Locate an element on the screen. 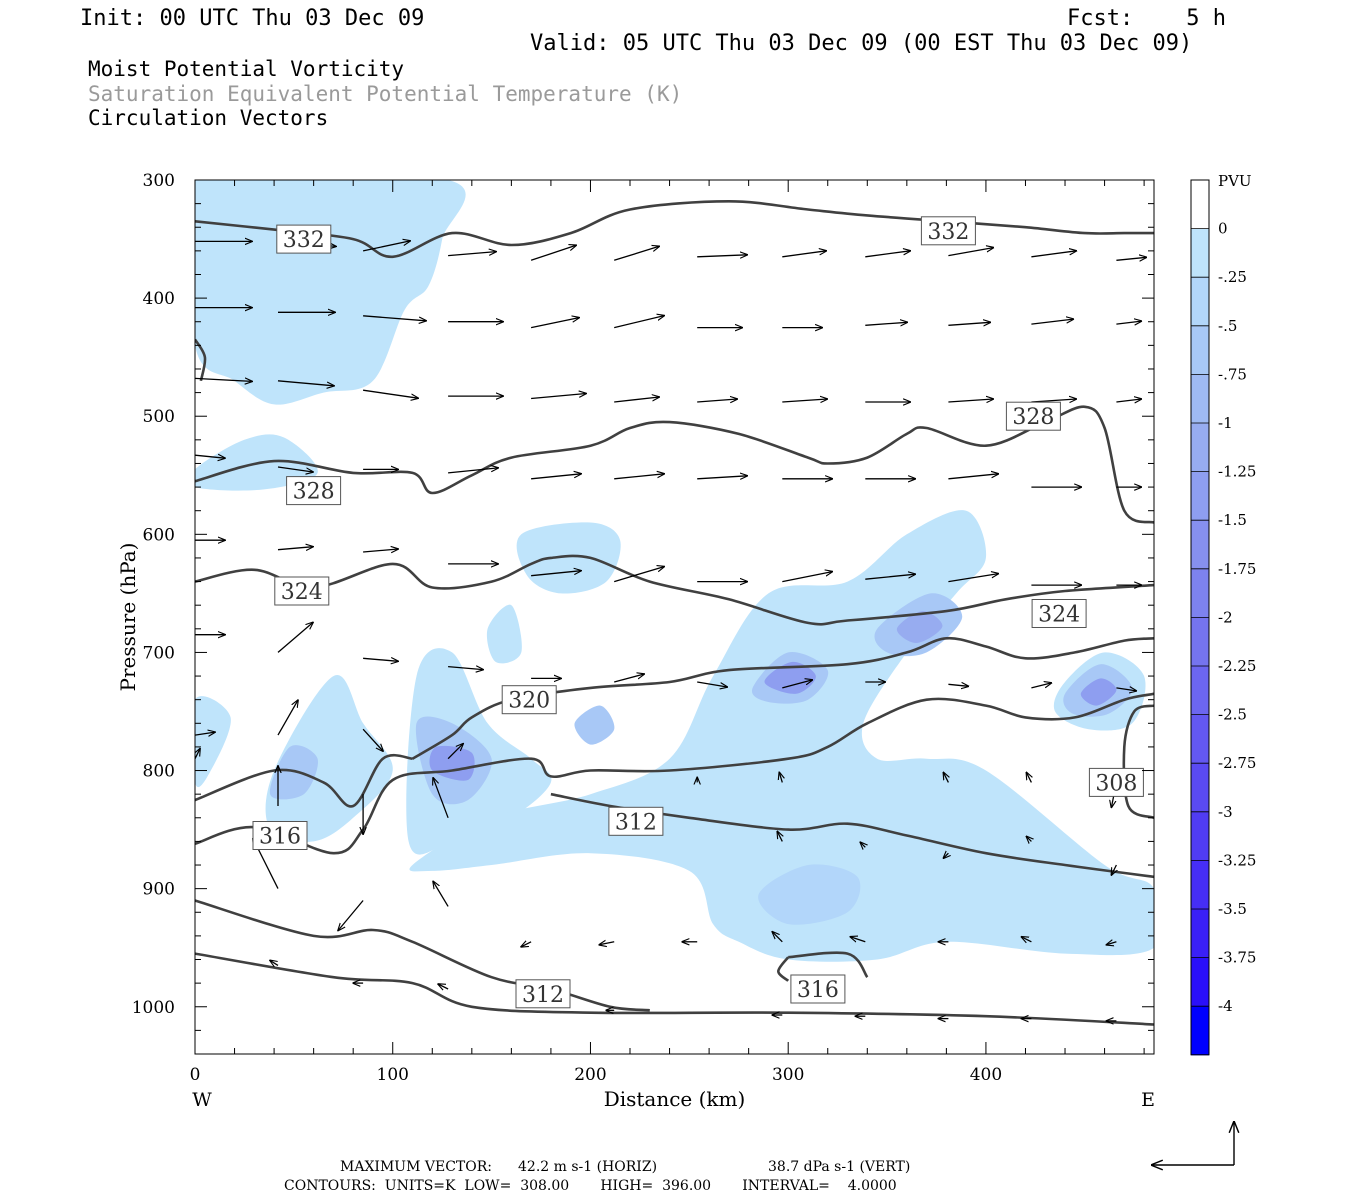  contour-label-7: 316 is located at coordinates (280, 837).